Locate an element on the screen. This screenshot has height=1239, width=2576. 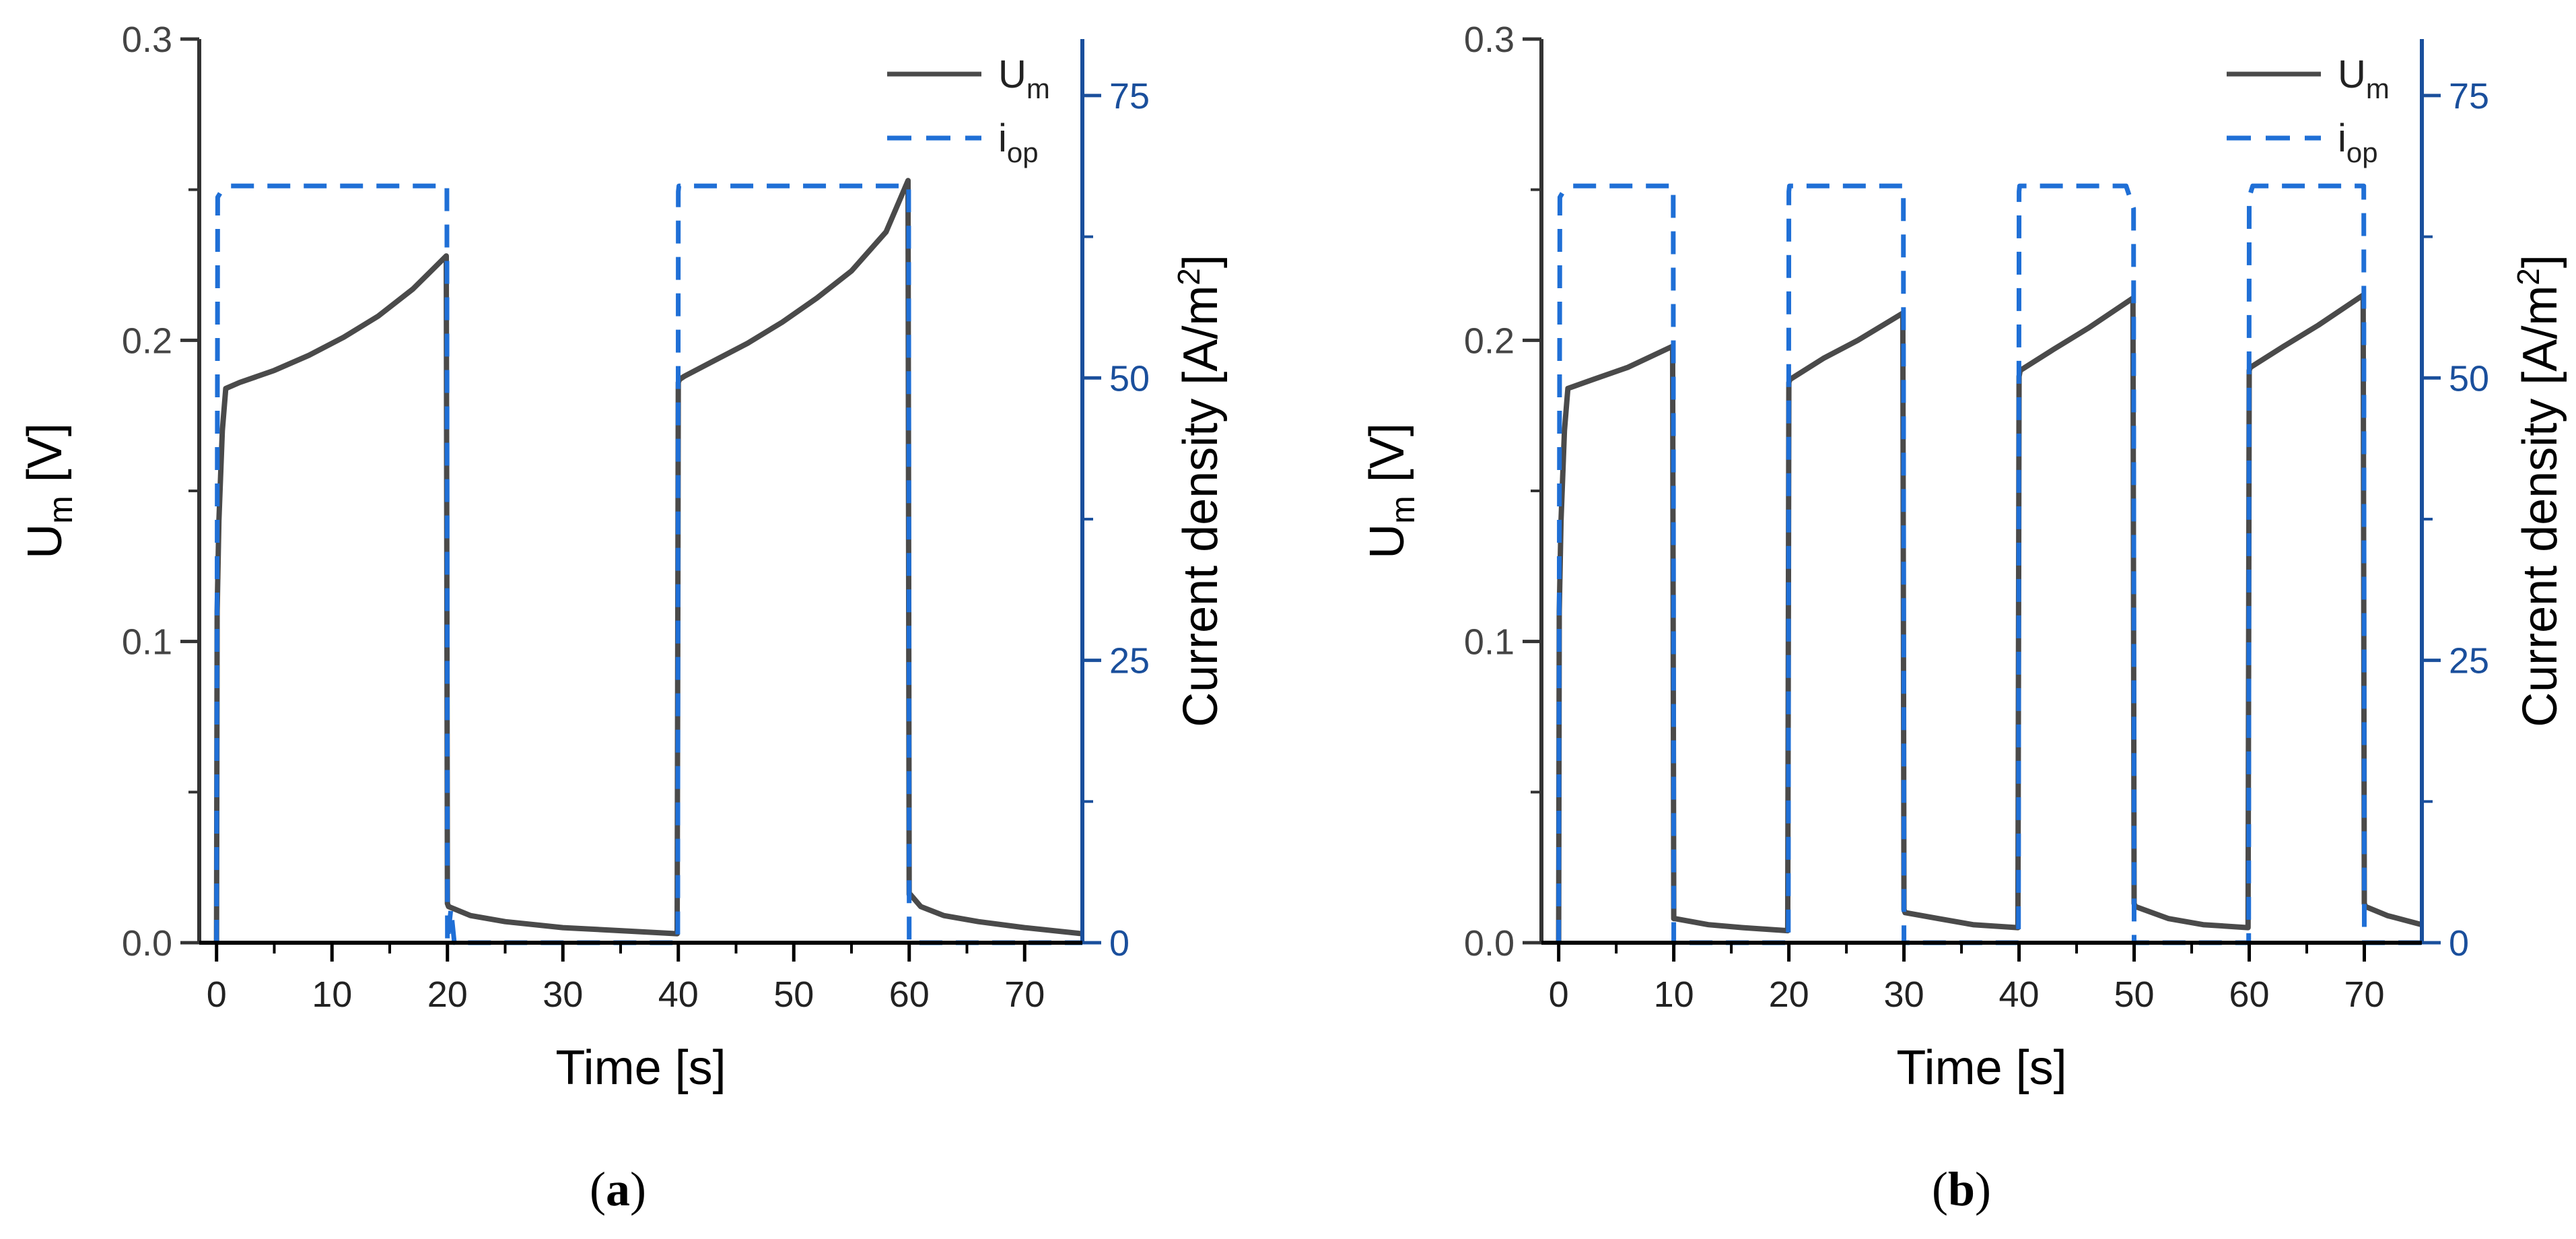
panel-caption: (a) is located at coordinates (618, 1189).